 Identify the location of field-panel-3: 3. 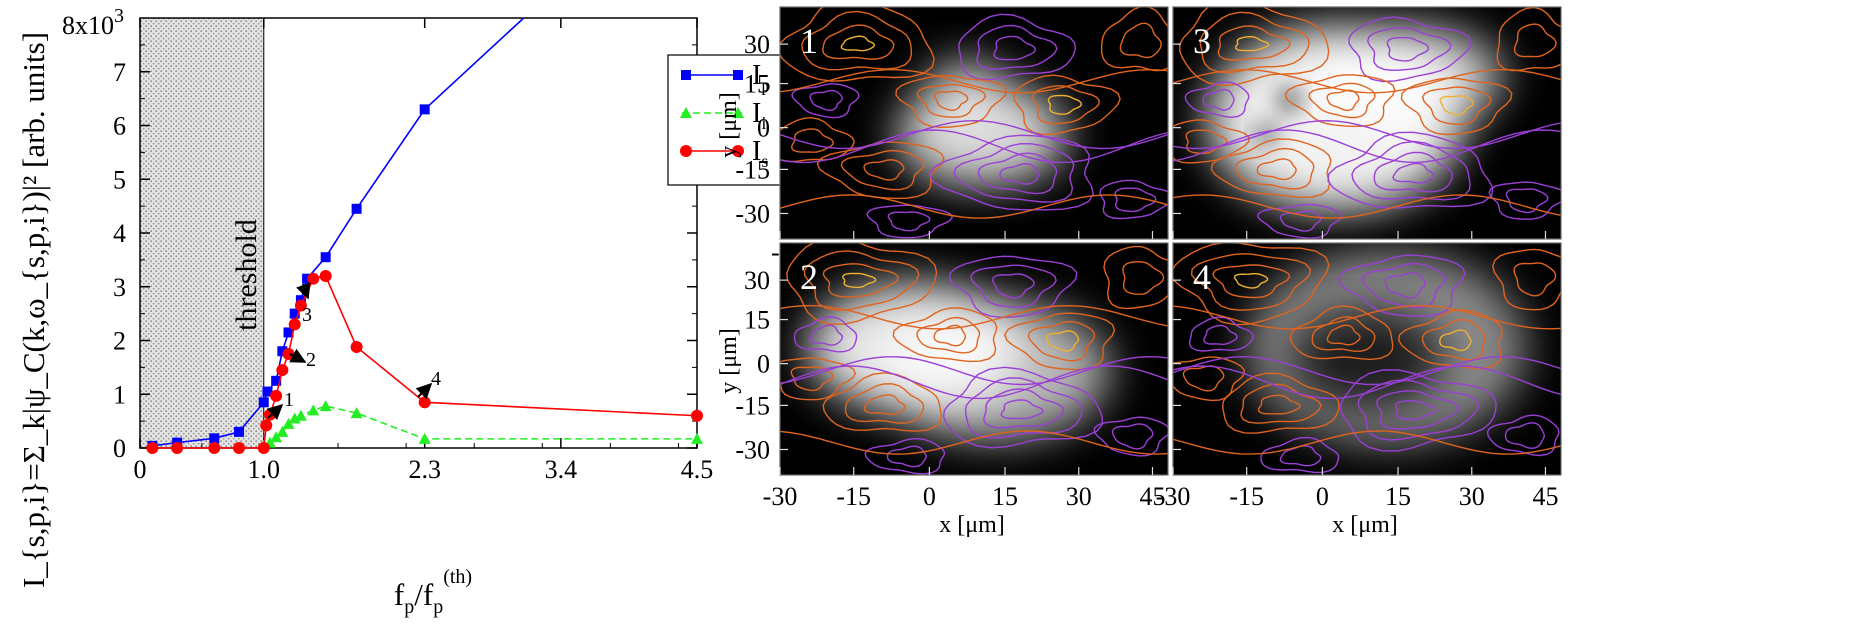
(1367, 123).